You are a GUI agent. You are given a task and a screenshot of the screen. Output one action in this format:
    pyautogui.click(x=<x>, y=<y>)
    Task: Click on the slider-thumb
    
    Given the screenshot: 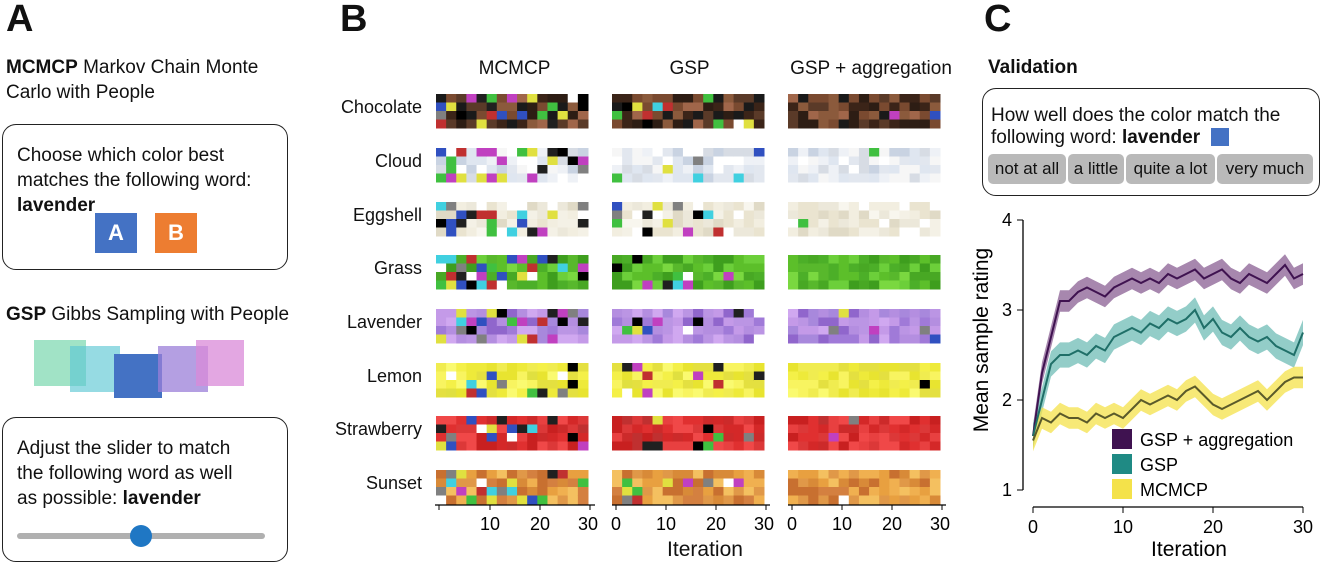 What is the action you would take?
    pyautogui.click(x=141, y=536)
    